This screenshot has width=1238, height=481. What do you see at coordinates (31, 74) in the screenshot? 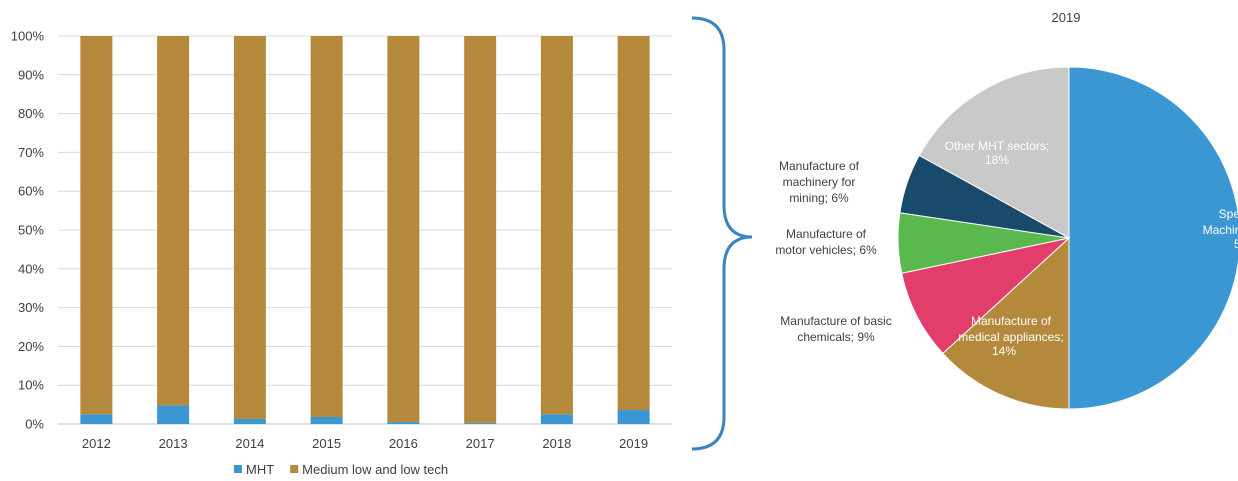
I see `y-tick-label: 90%` at bounding box center [31, 74].